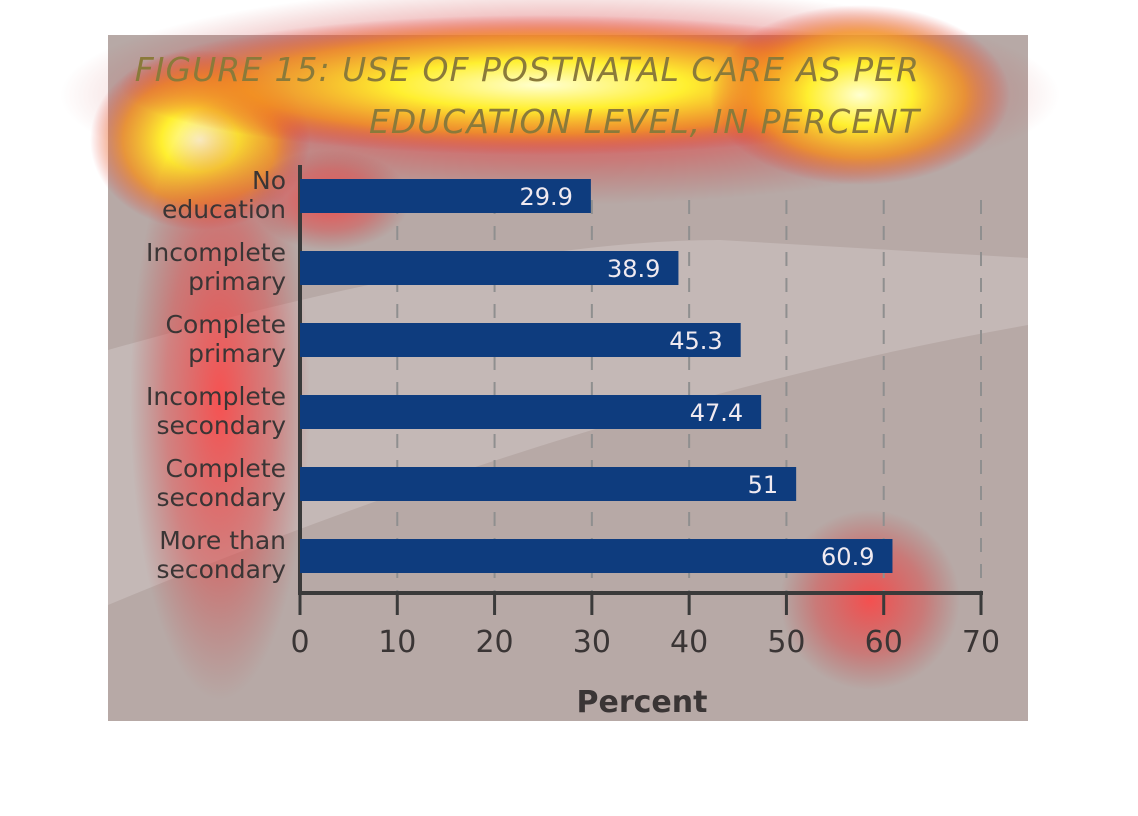  What do you see at coordinates (225, 339) in the screenshot?
I see `y-tick-label: Complete primary` at bounding box center [225, 339].